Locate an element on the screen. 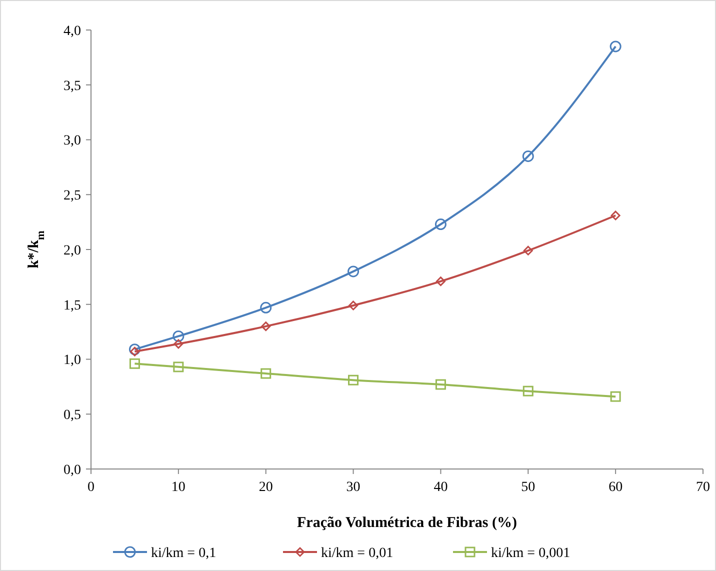 This screenshot has height=571, width=716. y-tick-label: 3,5 is located at coordinates (72, 86).